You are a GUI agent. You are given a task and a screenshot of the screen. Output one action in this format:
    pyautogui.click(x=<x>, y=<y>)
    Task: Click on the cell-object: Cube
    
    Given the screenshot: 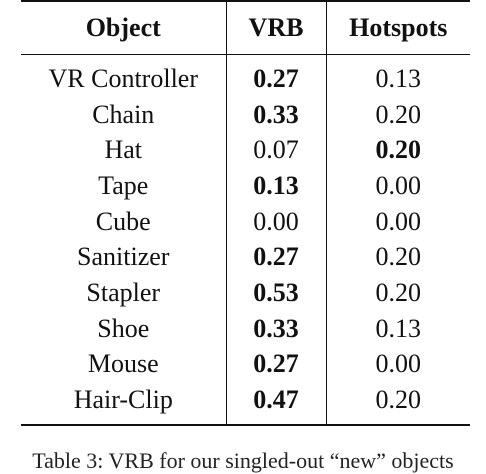 What is the action you would take?
    pyautogui.click(x=123, y=221)
    